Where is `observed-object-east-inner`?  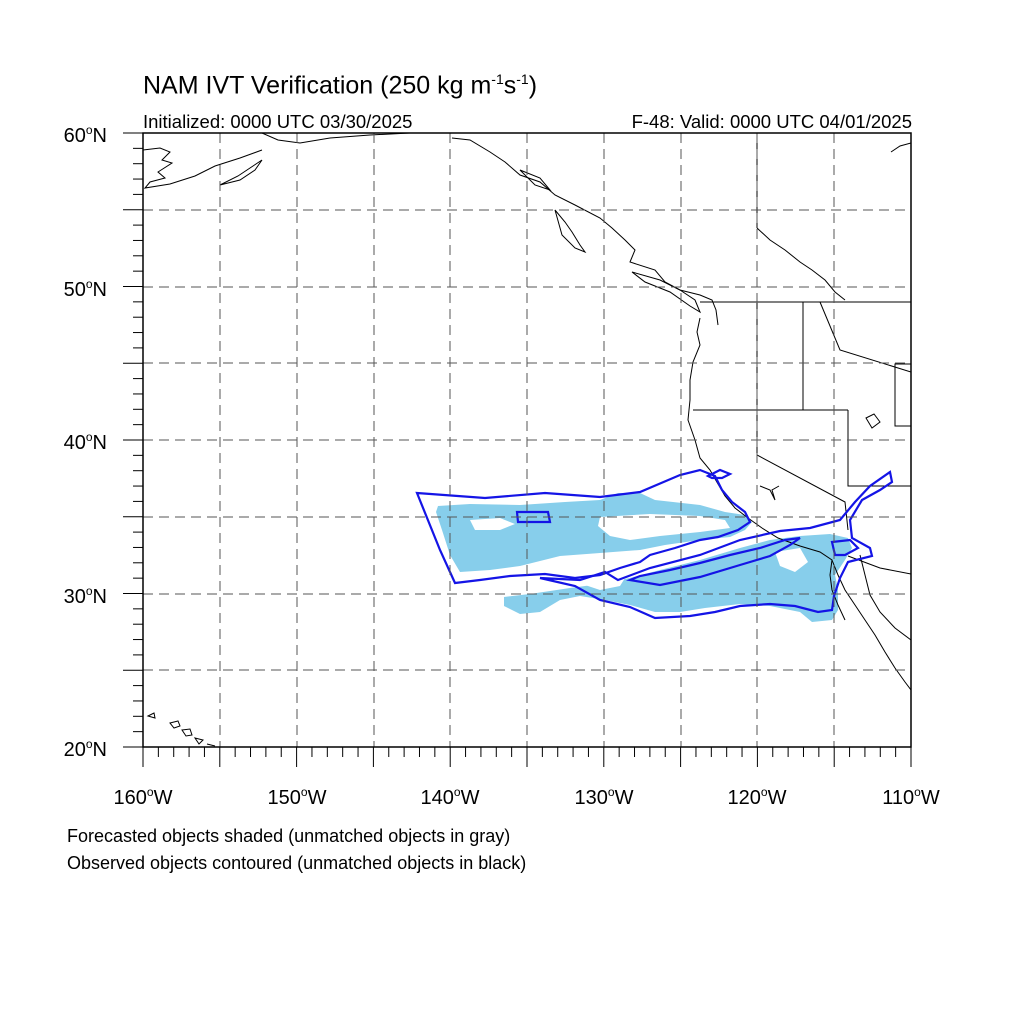 observed-object-east-inner is located at coordinates (713, 561).